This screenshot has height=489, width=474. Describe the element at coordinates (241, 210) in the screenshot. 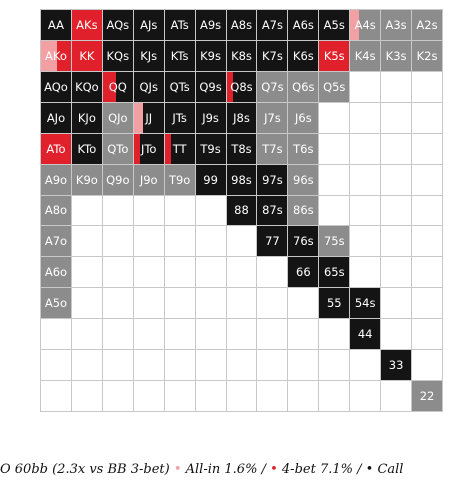

I see `hand-cell-88: 88` at that location.